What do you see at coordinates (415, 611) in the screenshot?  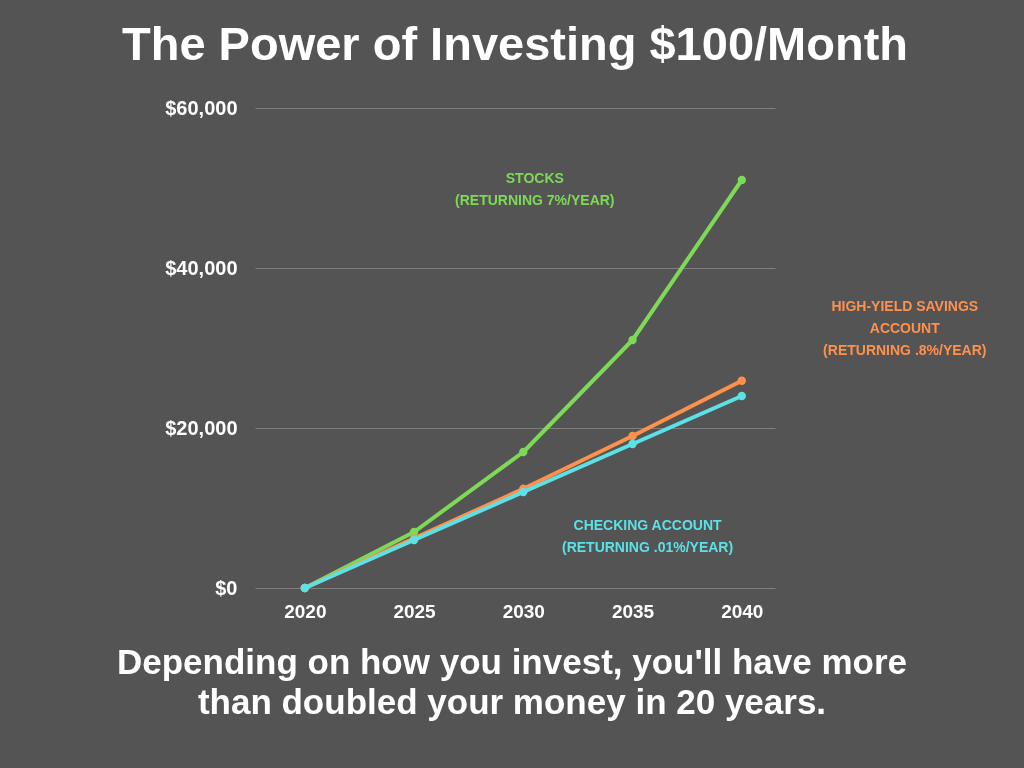 I see `x-tick-label: 2025` at bounding box center [415, 611].